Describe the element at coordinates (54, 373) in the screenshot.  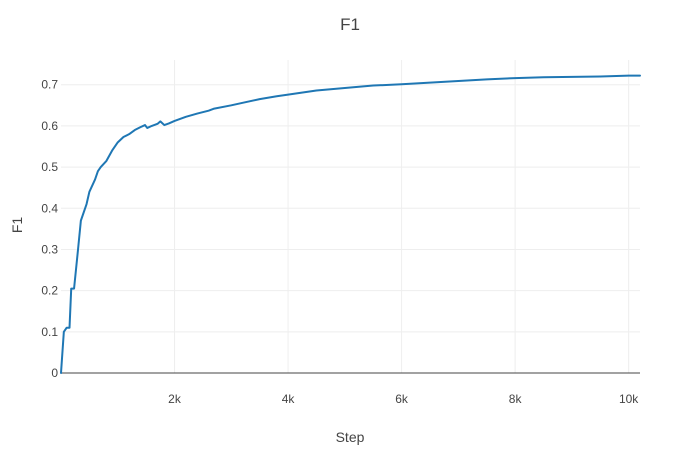
I see `y-tick-label: 0` at that location.